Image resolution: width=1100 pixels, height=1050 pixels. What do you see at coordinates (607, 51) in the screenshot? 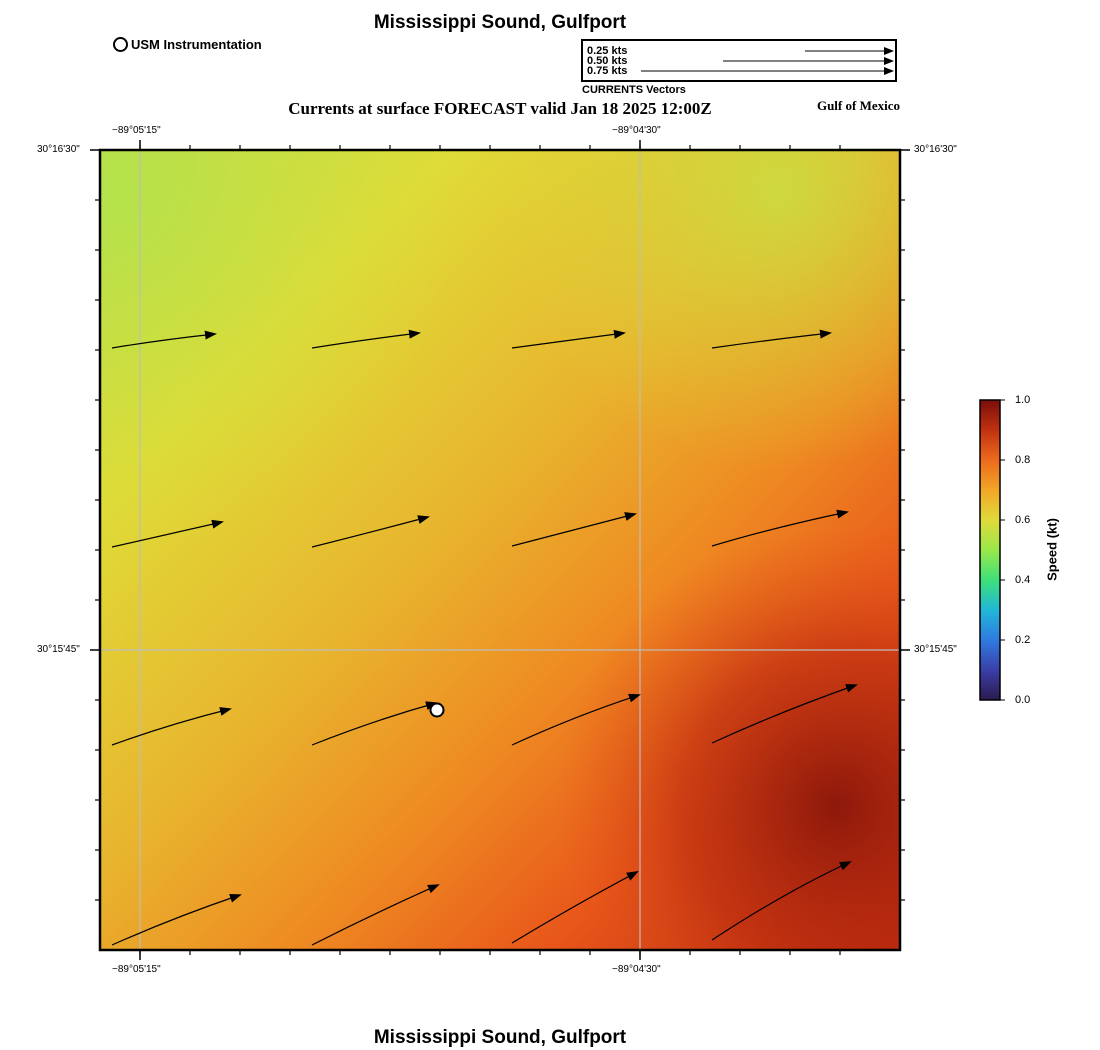
I see `vector-scale-label-1: 0.25 kts` at bounding box center [607, 51].